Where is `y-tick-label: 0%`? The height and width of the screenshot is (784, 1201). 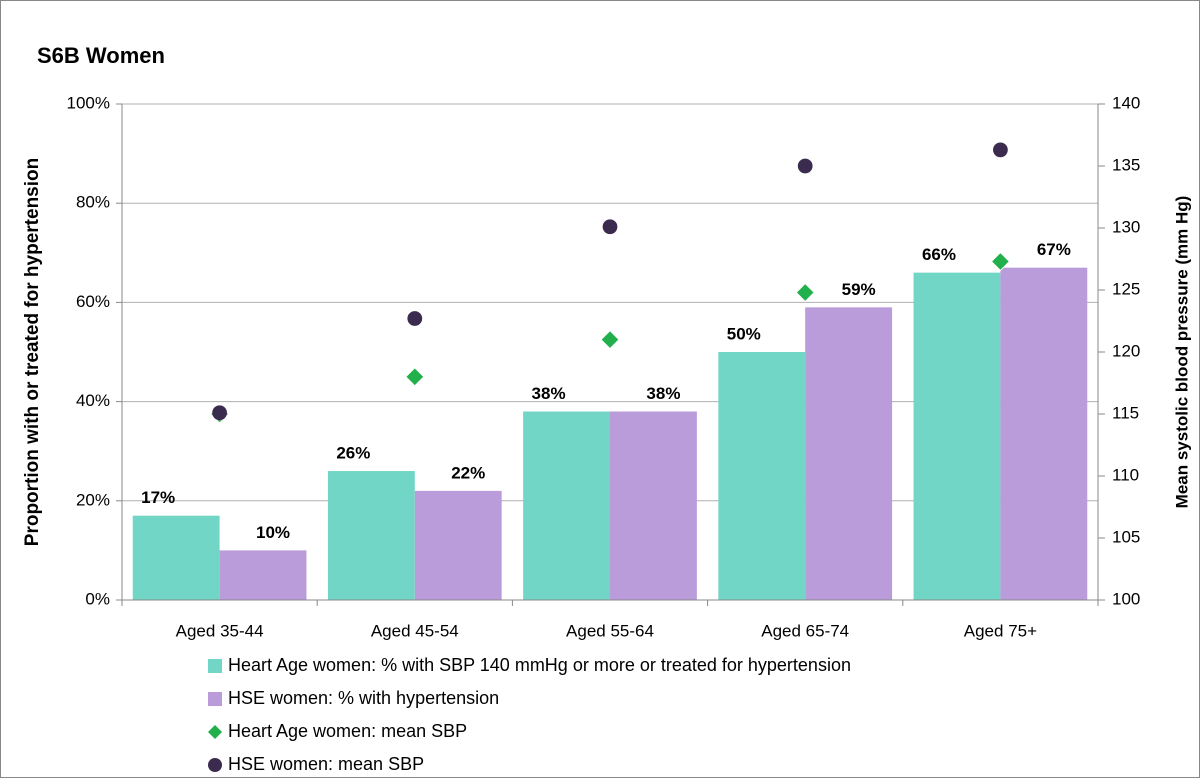
y-tick-label: 0% is located at coordinates (97, 598).